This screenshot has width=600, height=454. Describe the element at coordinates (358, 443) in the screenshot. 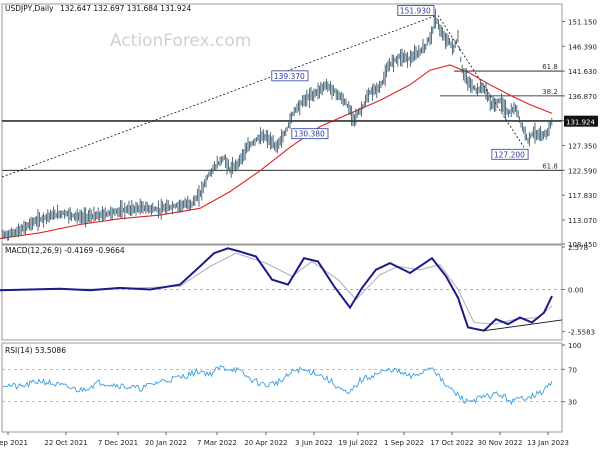

I see `xtick-label: 19 Jul 2022` at that location.